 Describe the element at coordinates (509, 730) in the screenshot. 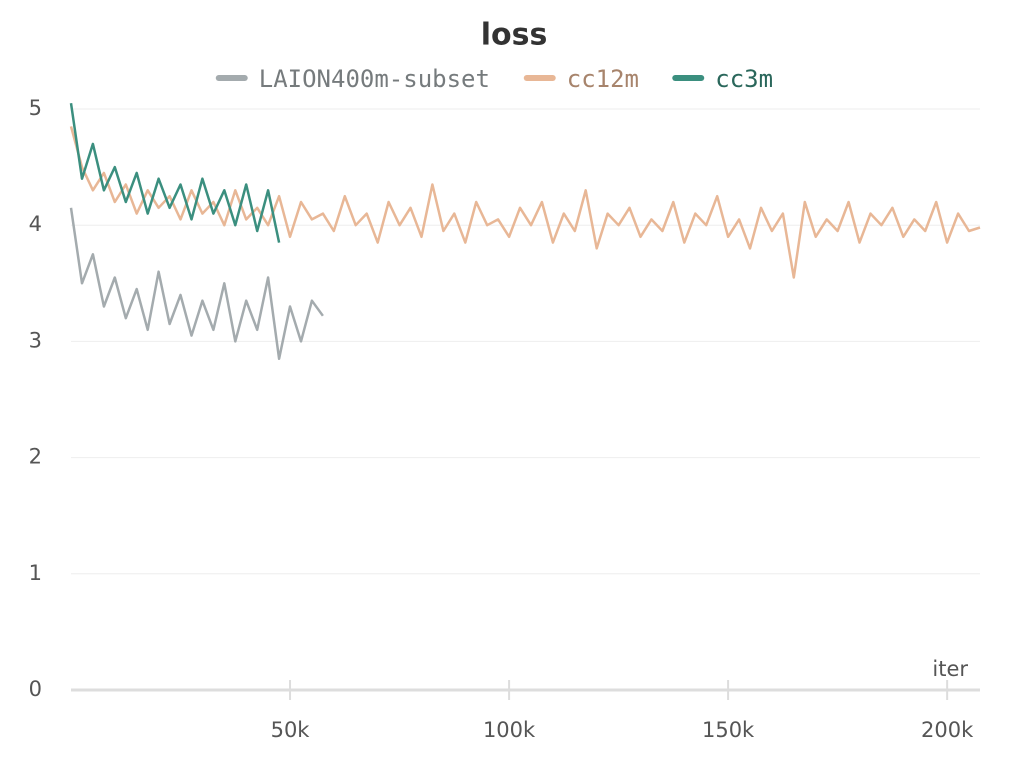

I see `x-tick-label: 100k` at that location.